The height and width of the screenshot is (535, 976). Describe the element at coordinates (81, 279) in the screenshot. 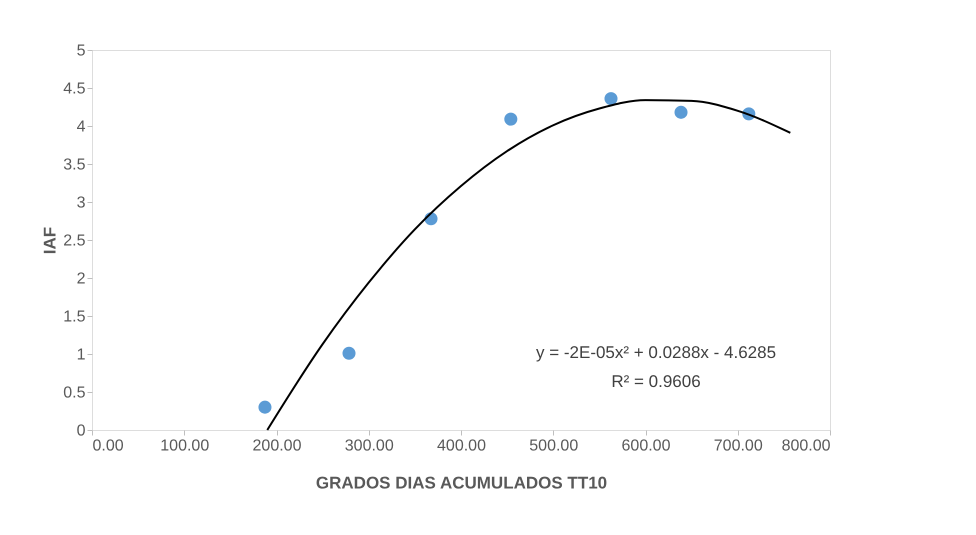

I see `y-tick-label: 2` at that location.